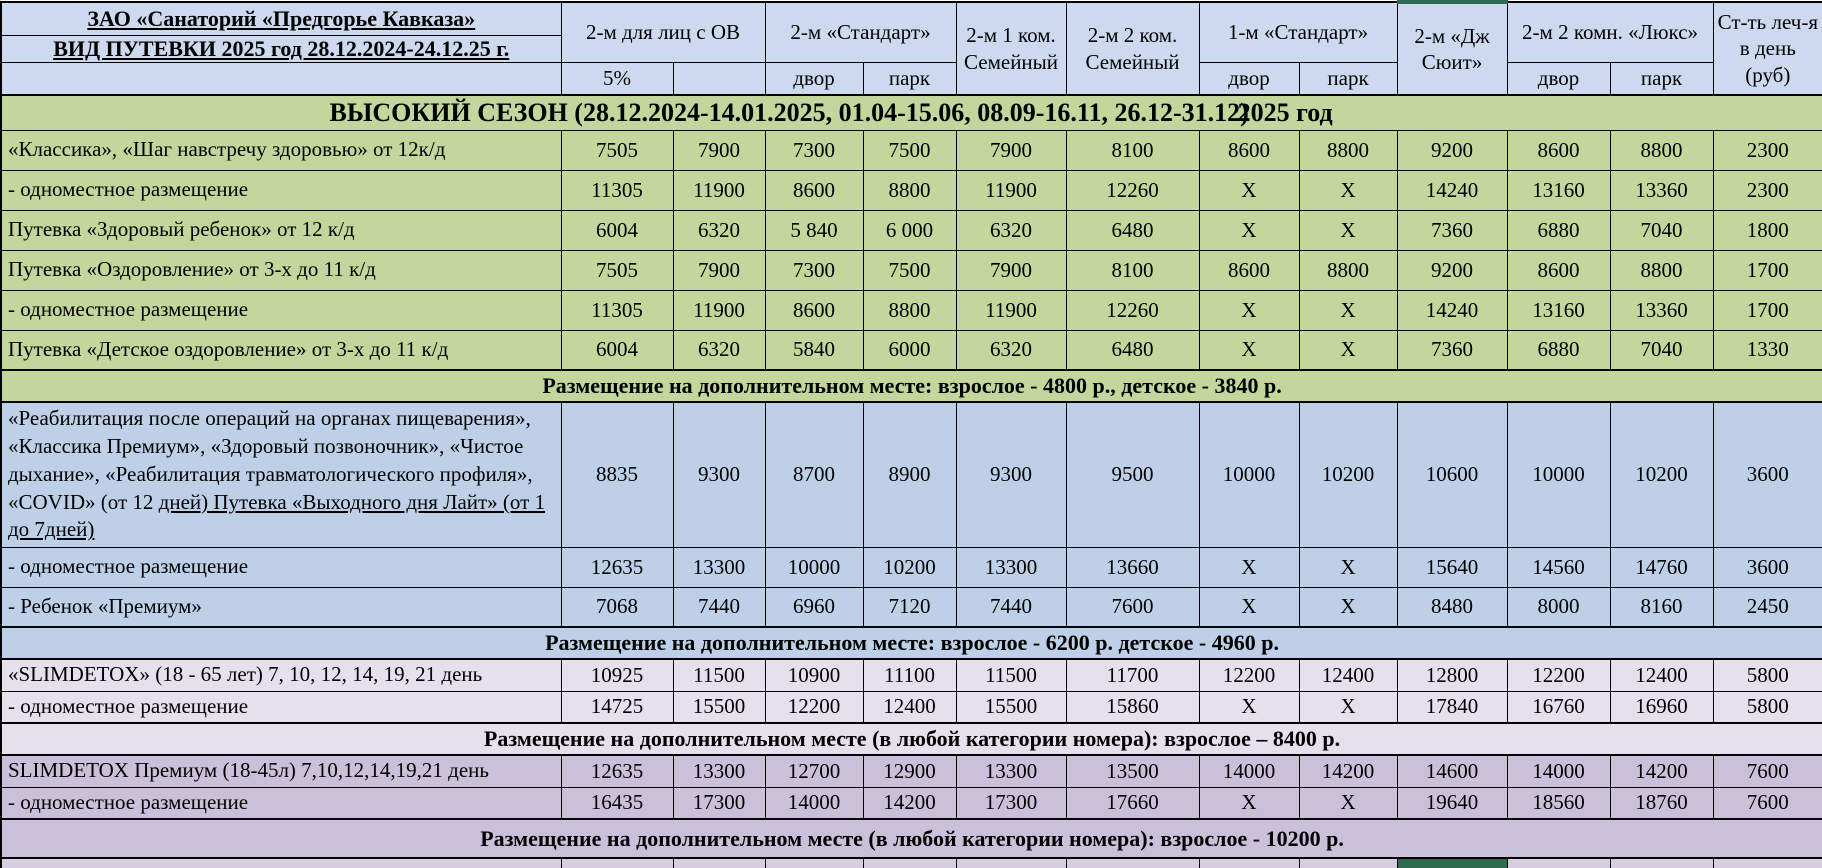 This screenshot has height=868, width=1822. Describe the element at coordinates (1661, 707) in the screenshot. I see `price-cell: 16960` at that location.